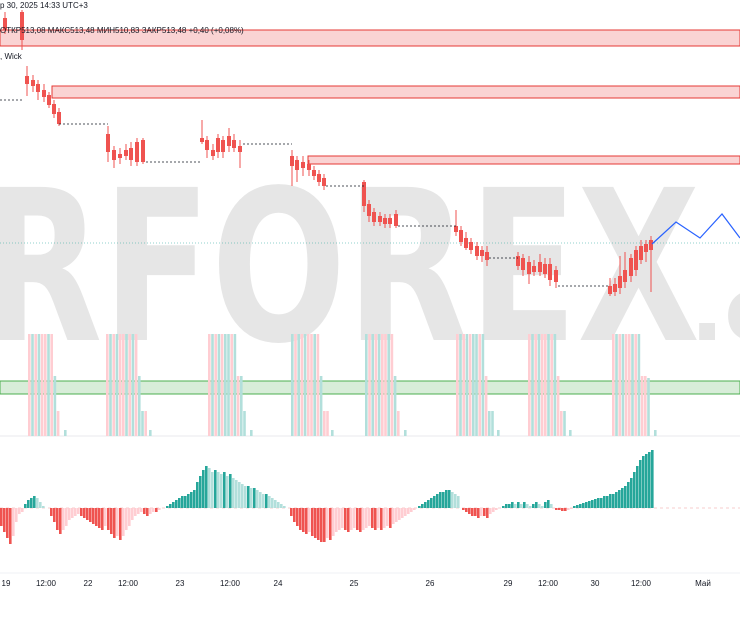  Describe the element at coordinates (230, 583) in the screenshot. I see `x-tick-label: 12:00` at that location.